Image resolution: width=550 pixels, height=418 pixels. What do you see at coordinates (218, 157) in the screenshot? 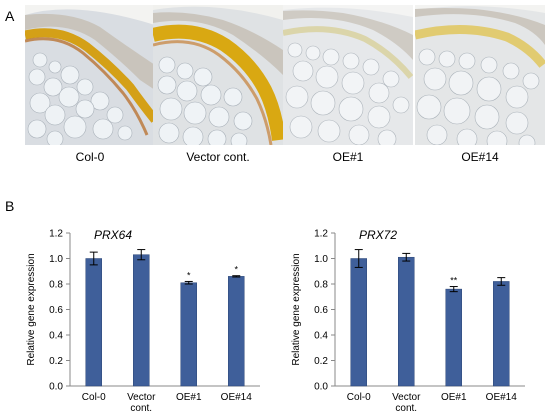
I see `micrograph-caption: Vector cont.` at bounding box center [218, 157].